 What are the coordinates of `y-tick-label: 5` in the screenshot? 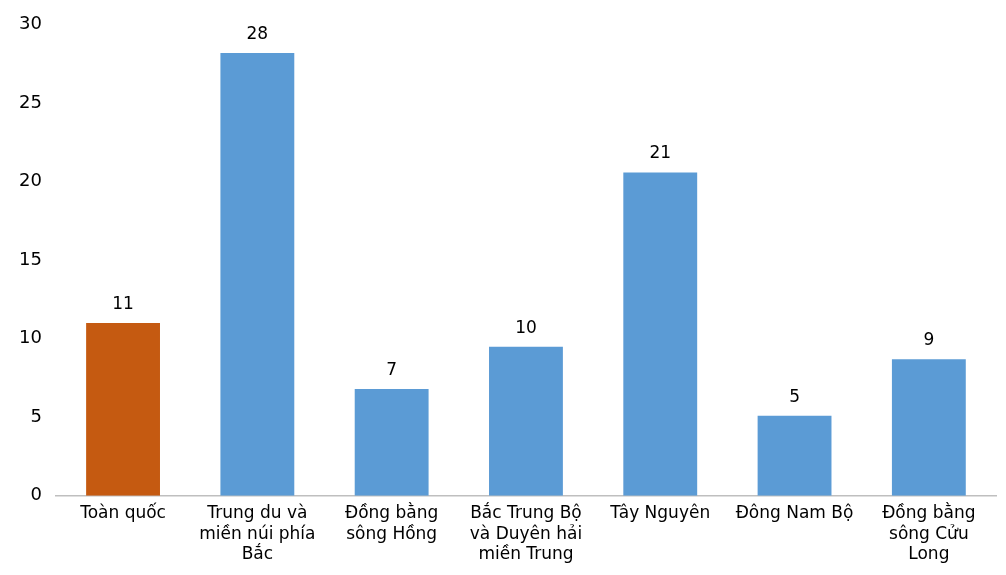 It's located at (36, 415).